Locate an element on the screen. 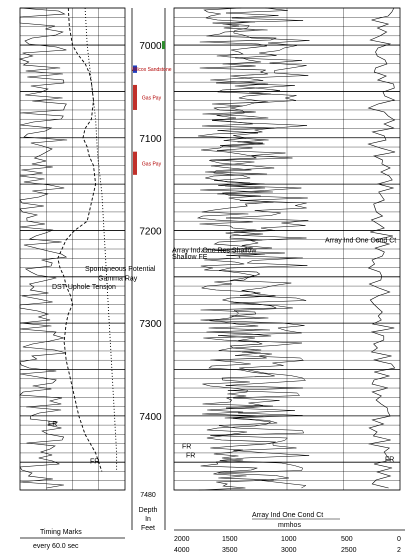  zone-label: Wilcox Sandstone is located at coordinates (151, 70).